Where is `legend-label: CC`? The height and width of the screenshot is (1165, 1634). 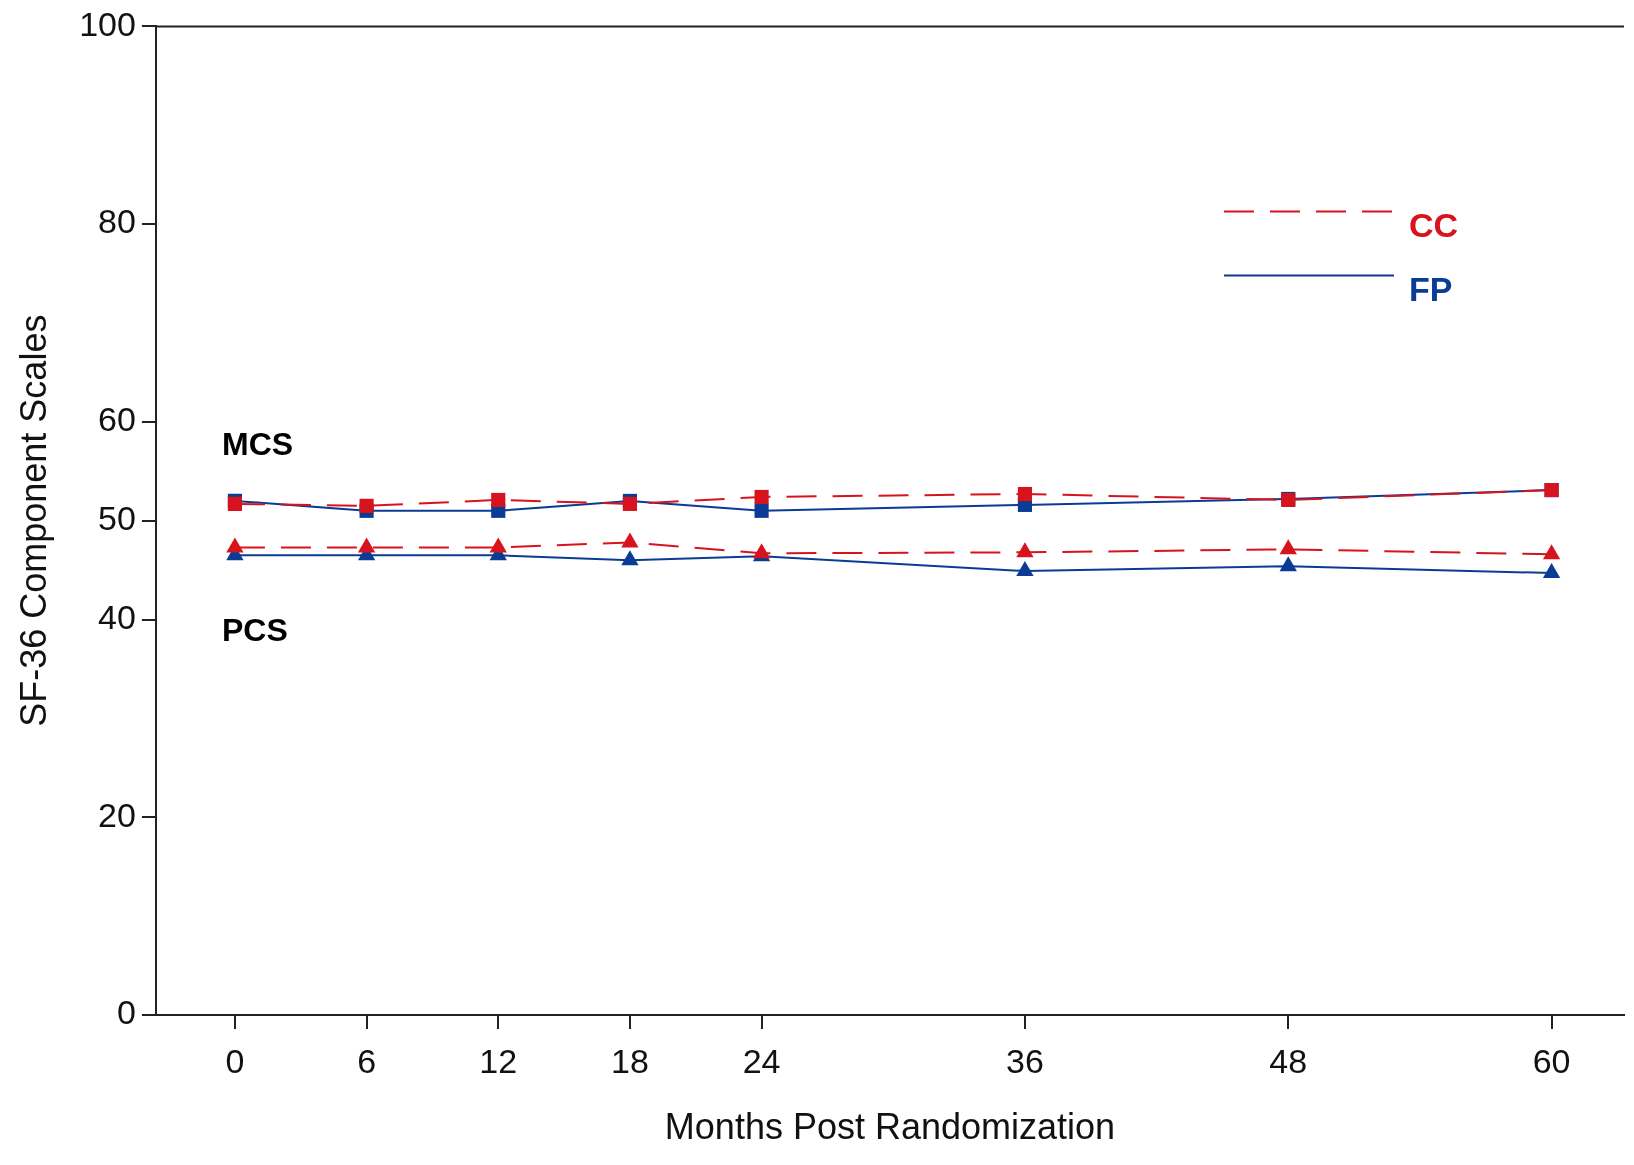 legend-label: CC is located at coordinates (1434, 224).